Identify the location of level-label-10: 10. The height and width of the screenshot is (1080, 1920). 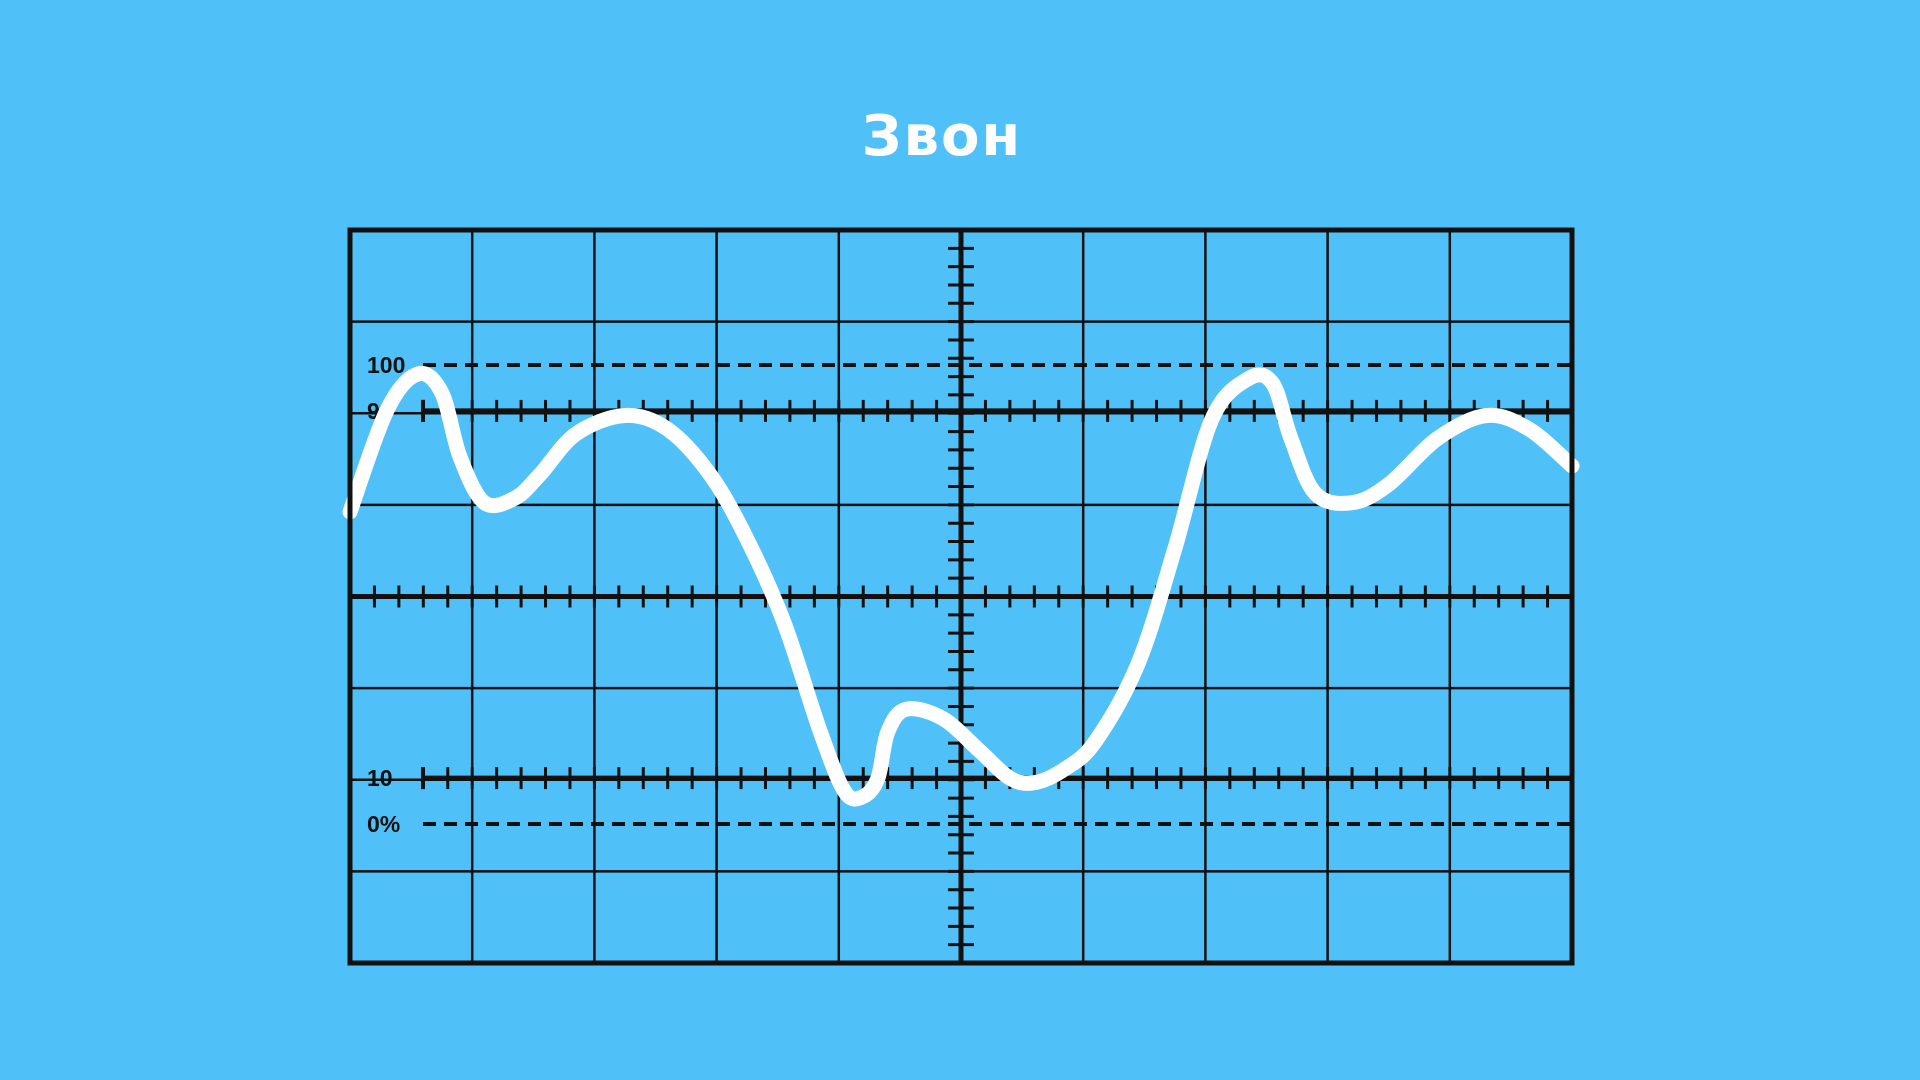
(380, 778).